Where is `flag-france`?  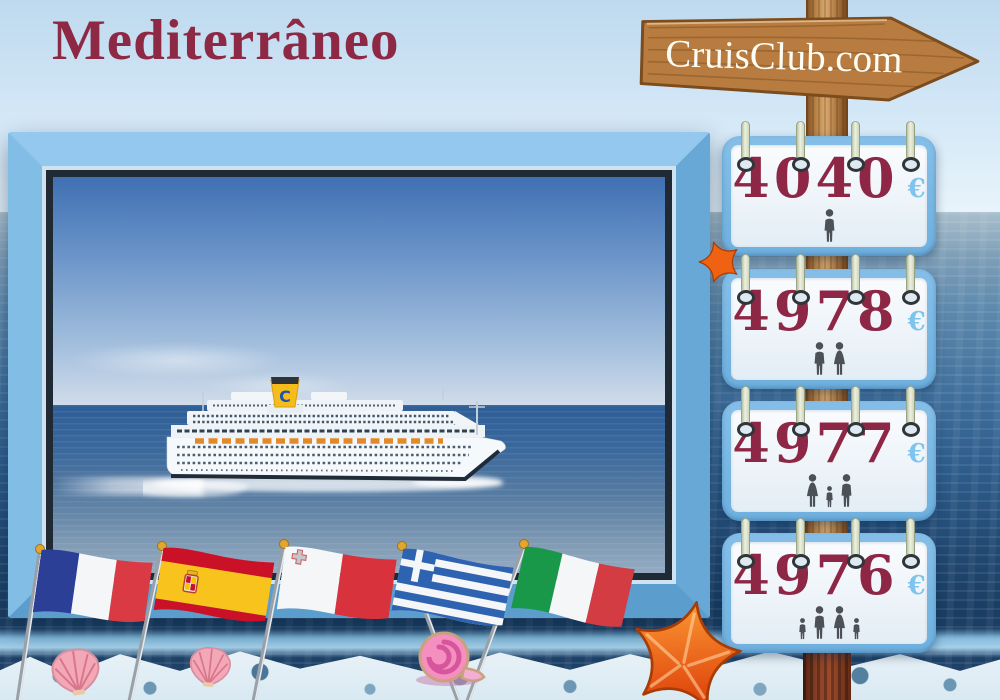 flag-france is located at coordinates (92, 587).